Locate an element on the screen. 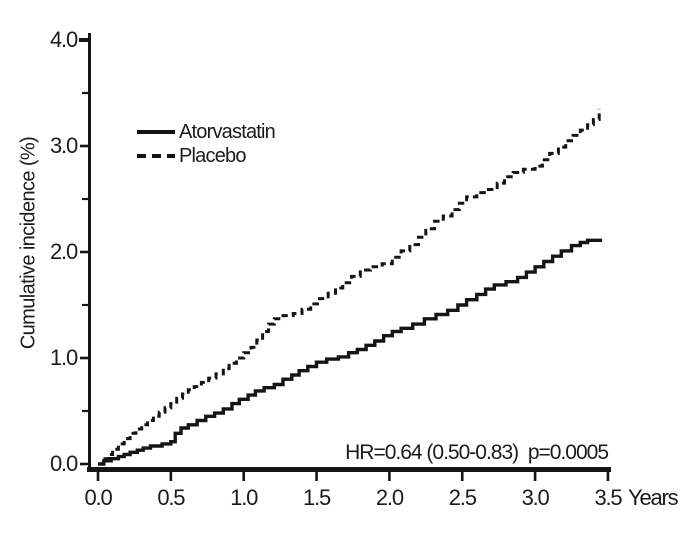 This screenshot has height=549, width=697. legend-entry-atorvastatin: Atorvastatin is located at coordinates (206, 132).